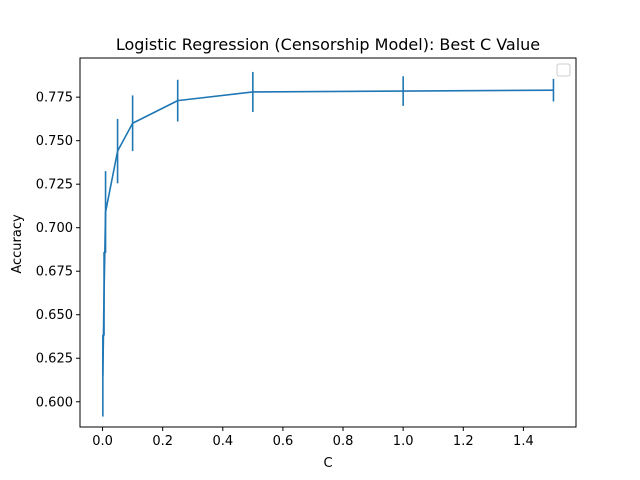 The image size is (640, 480). Describe the element at coordinates (463, 441) in the screenshot. I see `x-tick-label: 1.2` at that location.